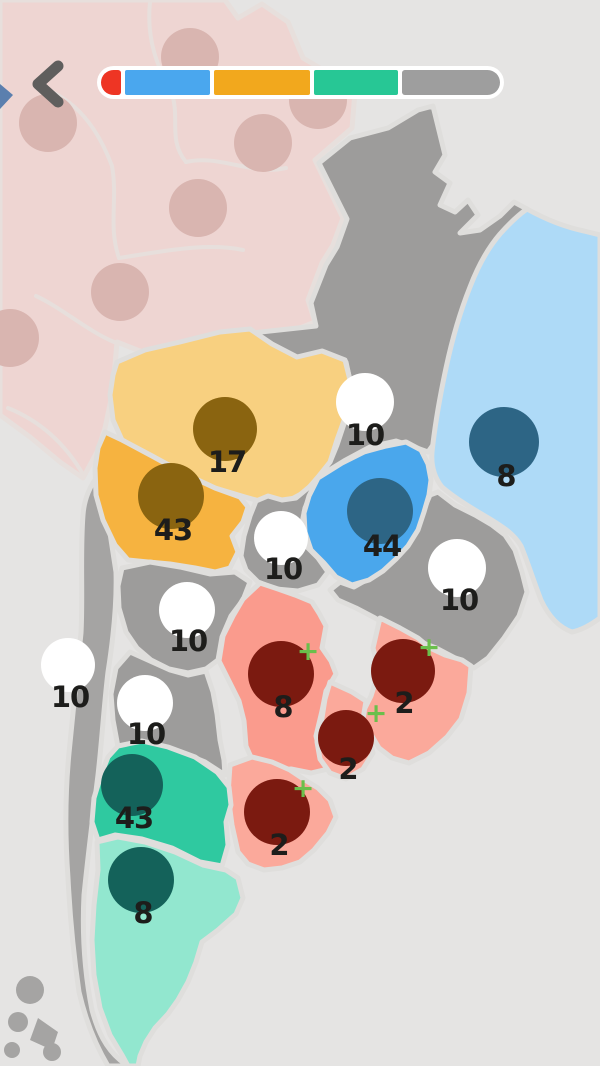 This screenshot has width=600, height=1066. I want to click on troop-marker-patagonia: 8, so click(141, 888).